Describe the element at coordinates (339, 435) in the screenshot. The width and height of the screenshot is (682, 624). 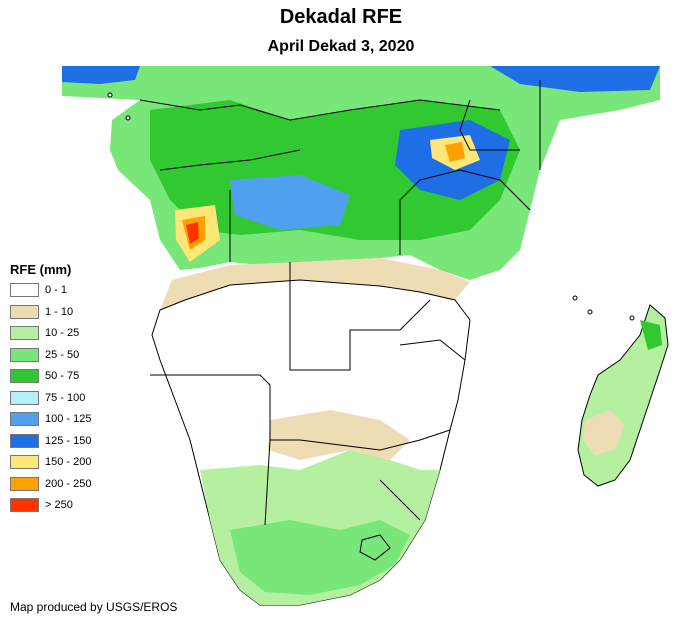
I see `dry-patch-south` at that location.